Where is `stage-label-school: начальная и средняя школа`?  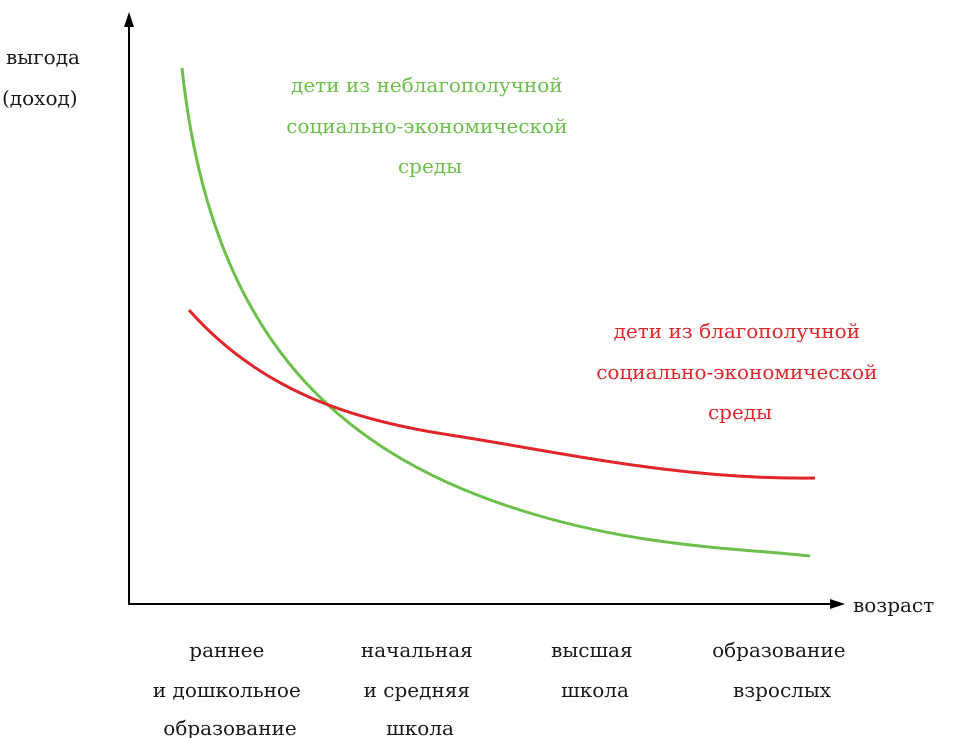 stage-label-school: начальная и средняя школа is located at coordinates (420, 688).